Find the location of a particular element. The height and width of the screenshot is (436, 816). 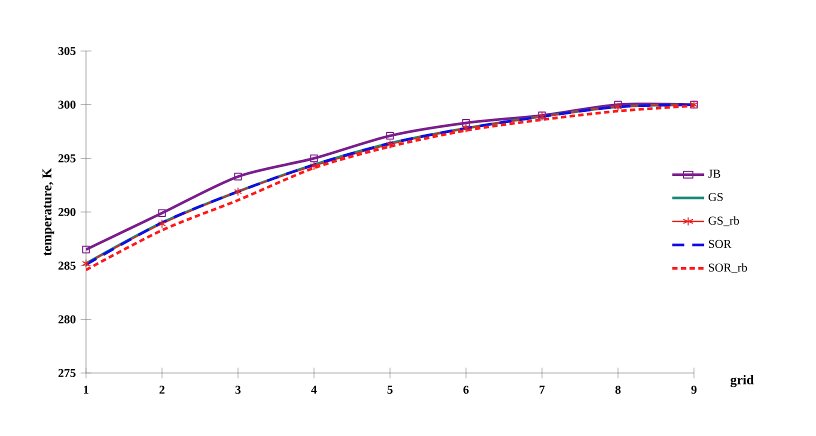

x-tick-label: 2 is located at coordinates (162, 390).